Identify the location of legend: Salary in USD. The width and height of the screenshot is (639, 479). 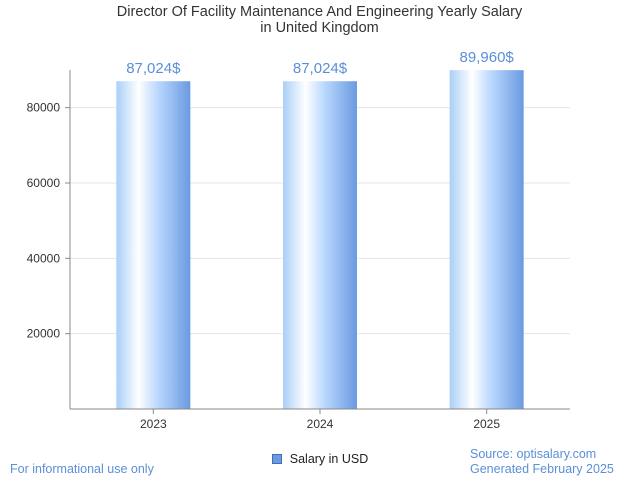
(320, 459).